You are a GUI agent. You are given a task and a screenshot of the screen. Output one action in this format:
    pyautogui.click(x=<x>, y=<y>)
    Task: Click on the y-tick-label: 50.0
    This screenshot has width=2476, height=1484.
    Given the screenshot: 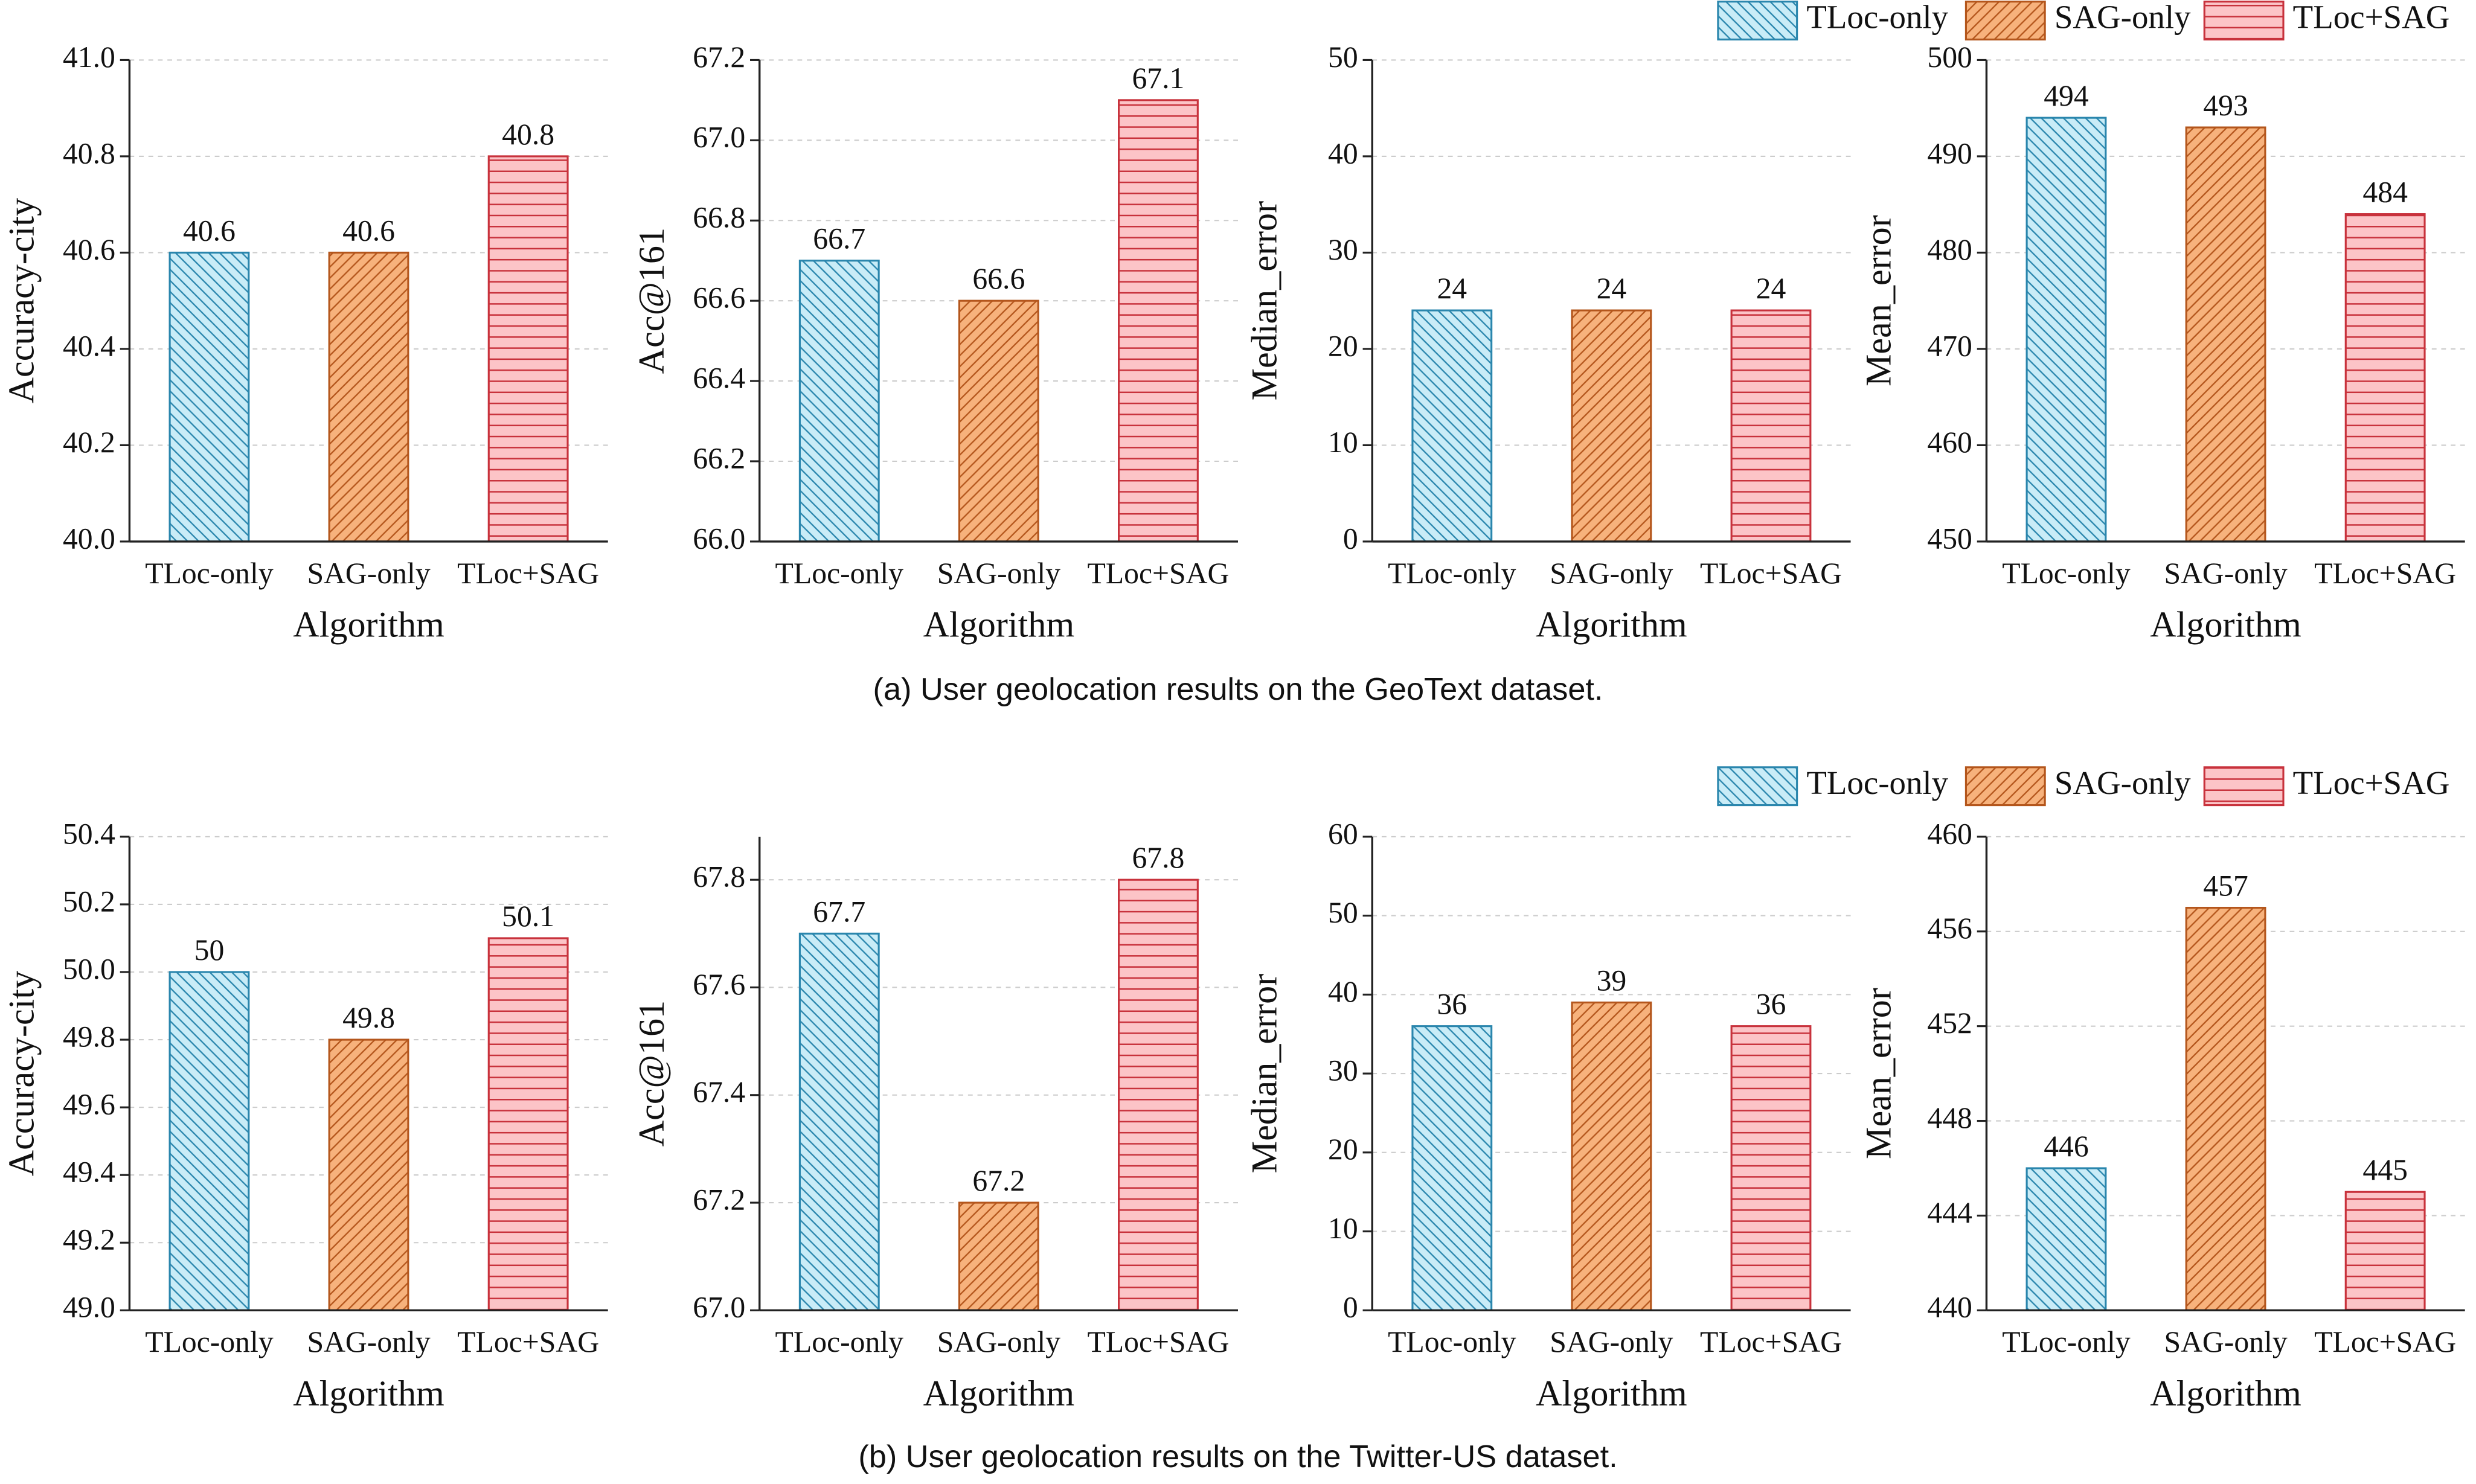 What is the action you would take?
    pyautogui.click(x=89, y=968)
    